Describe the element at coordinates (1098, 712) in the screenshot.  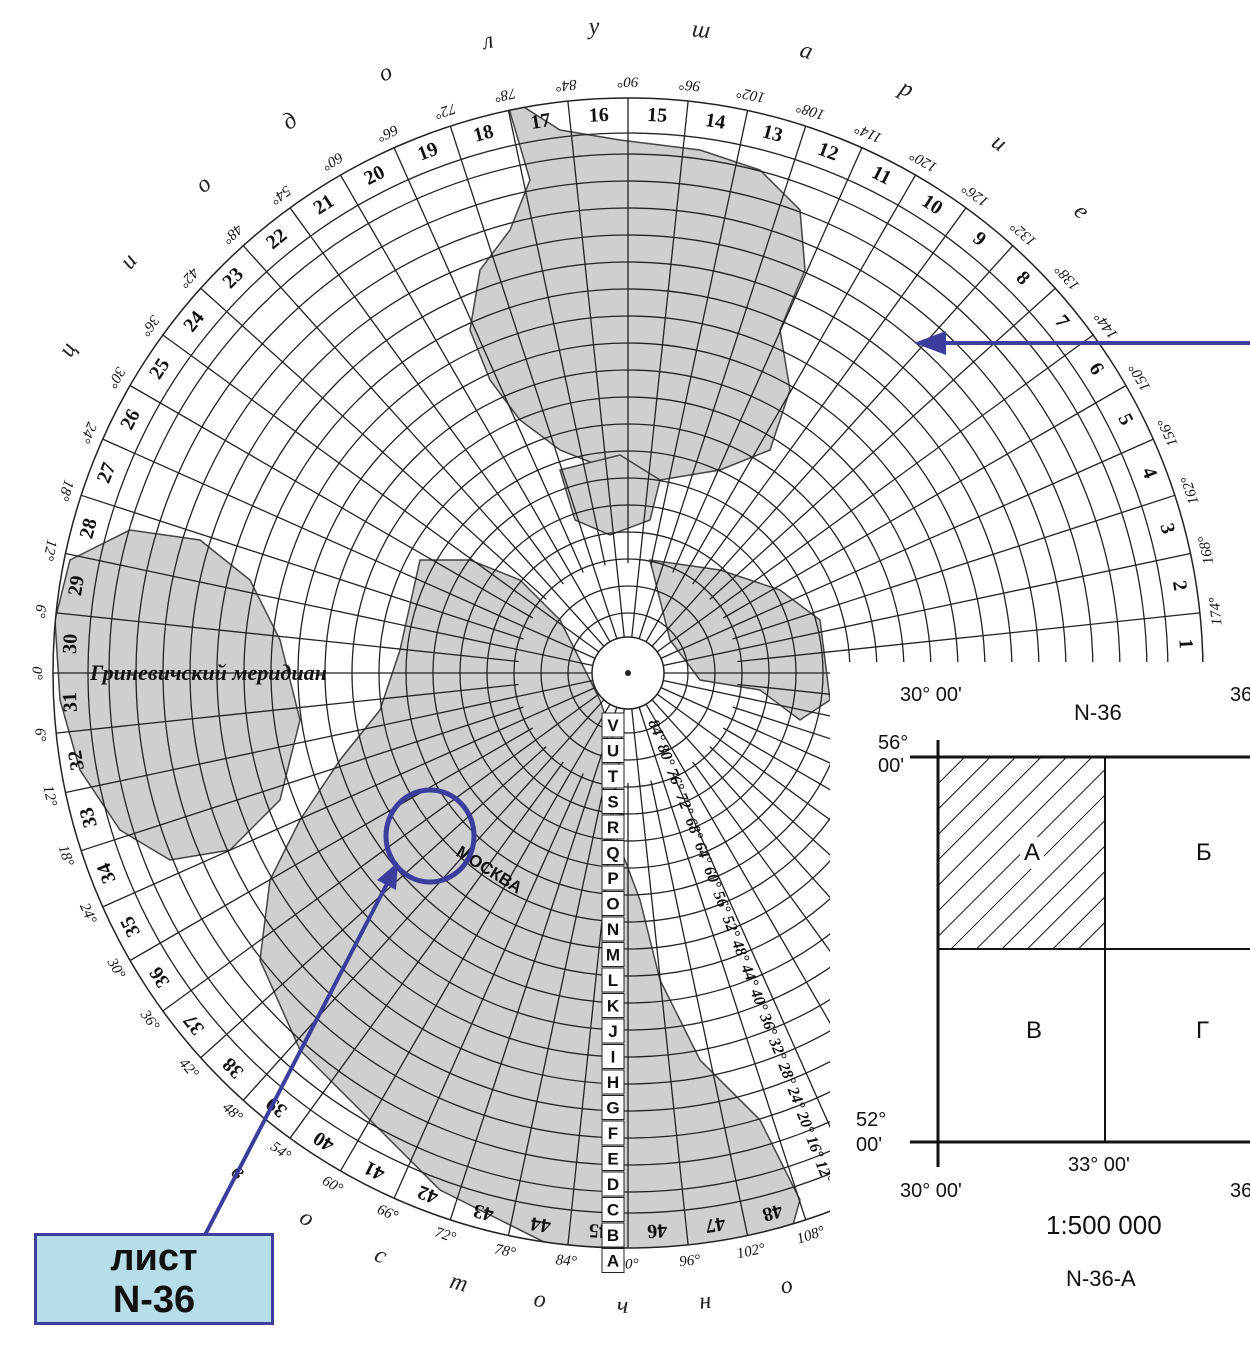
I see `inset-sheet-title: N-36` at that location.